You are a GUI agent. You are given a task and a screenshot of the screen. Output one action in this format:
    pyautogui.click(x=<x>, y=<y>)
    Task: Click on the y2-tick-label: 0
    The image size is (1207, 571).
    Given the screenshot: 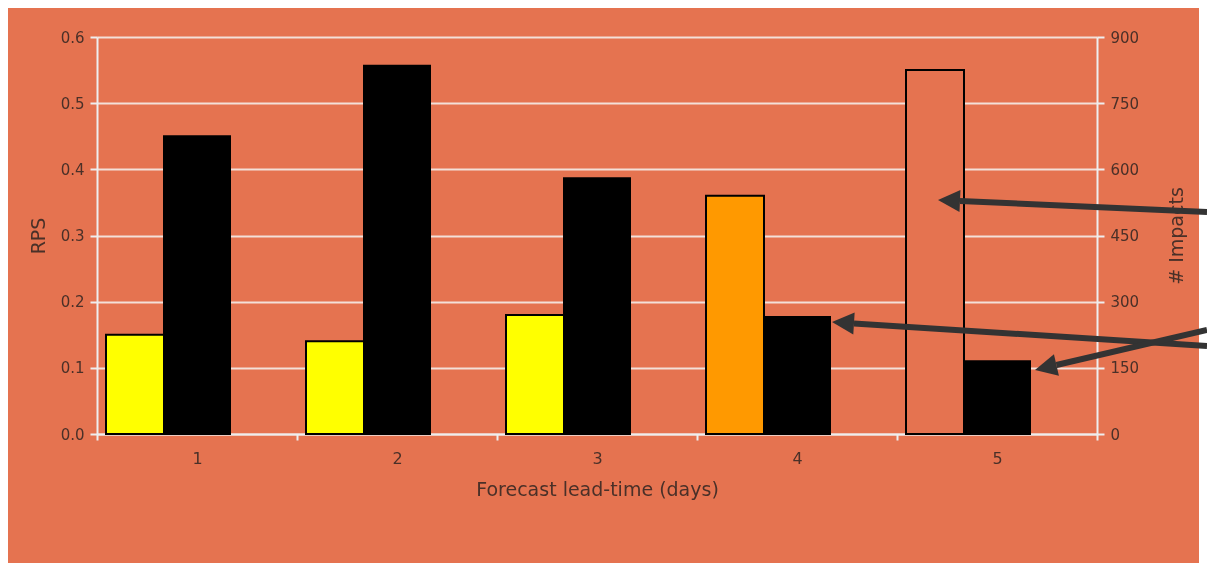 What is the action you would take?
    pyautogui.click(x=1115, y=434)
    